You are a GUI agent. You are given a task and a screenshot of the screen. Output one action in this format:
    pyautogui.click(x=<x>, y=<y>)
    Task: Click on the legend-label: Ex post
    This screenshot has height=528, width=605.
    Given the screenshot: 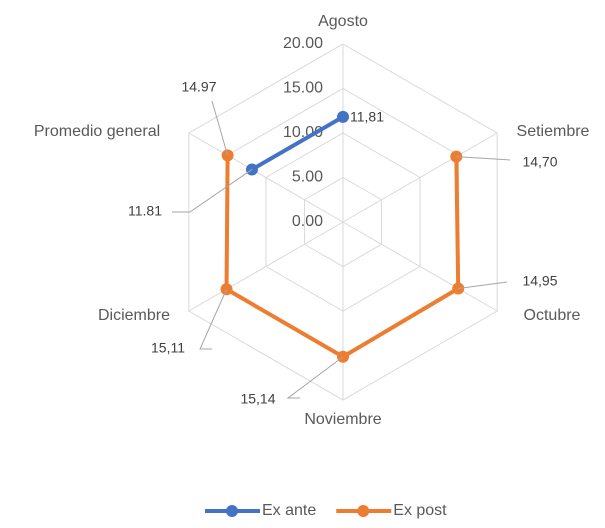 What is the action you would take?
    pyautogui.click(x=420, y=510)
    